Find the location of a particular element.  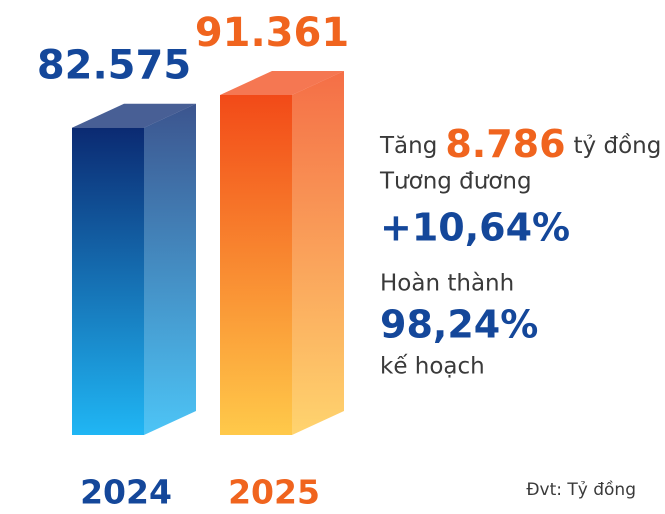

value-label: 91.361 is located at coordinates (272, 33).